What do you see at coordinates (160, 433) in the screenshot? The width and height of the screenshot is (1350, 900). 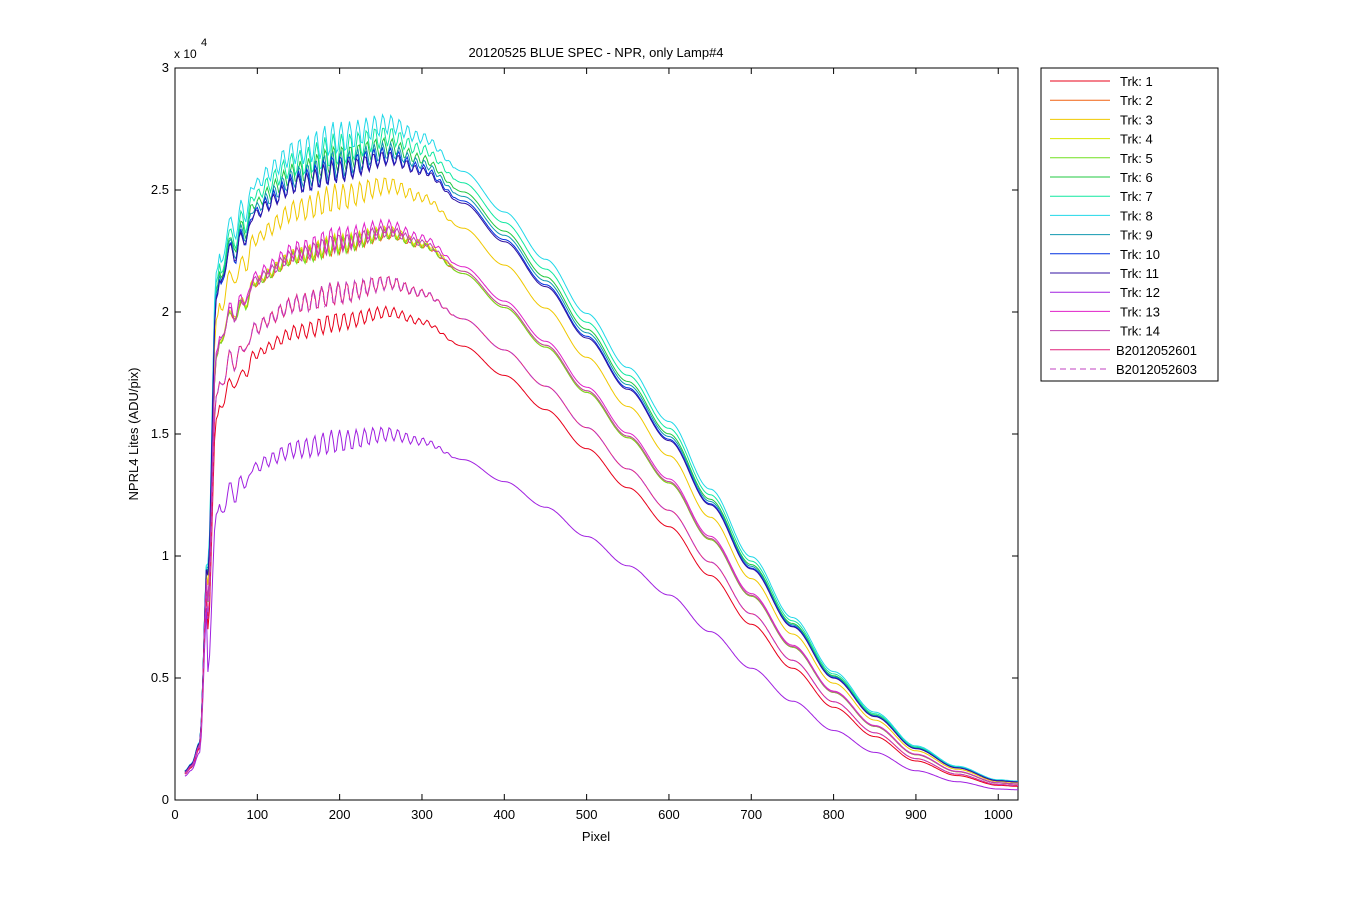 I see `y-tick-label: 1.5` at bounding box center [160, 433].